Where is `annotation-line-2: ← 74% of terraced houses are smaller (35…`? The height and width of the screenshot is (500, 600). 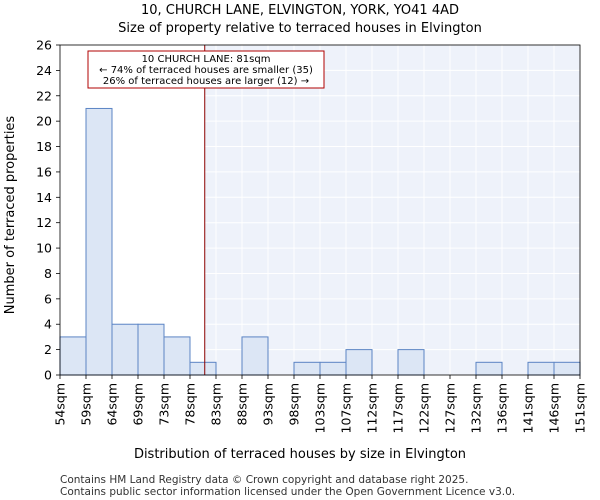
annotation-line-2: ← 74% of terraced houses are smaller (35… is located at coordinates (206, 70).